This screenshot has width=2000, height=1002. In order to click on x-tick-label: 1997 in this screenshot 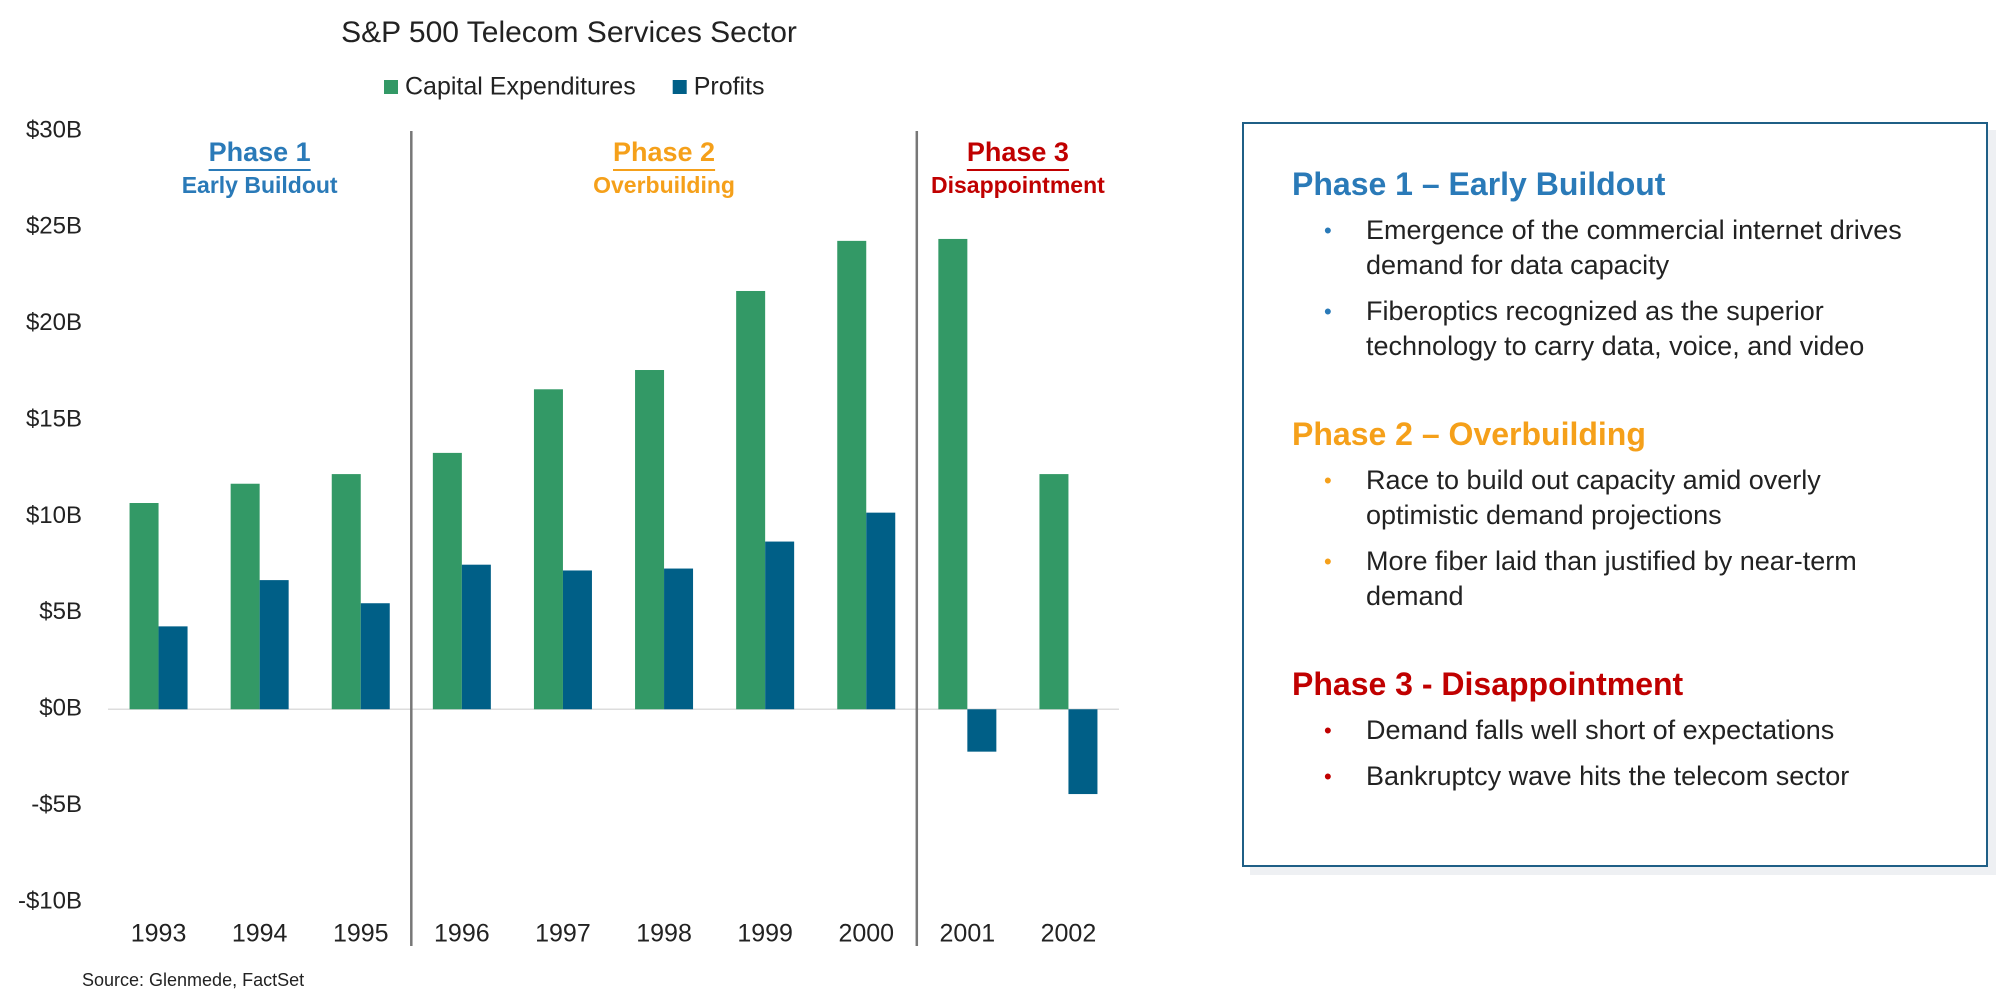, I will do `click(563, 934)`.